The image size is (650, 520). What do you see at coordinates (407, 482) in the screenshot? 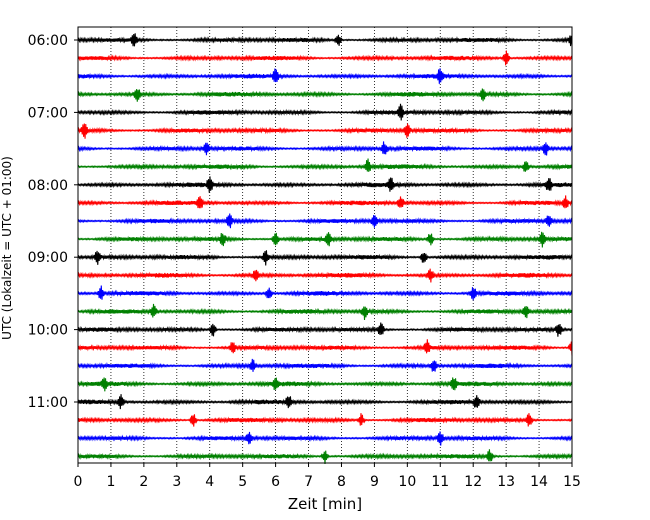
I see `x-tick-label: 10` at bounding box center [407, 482].